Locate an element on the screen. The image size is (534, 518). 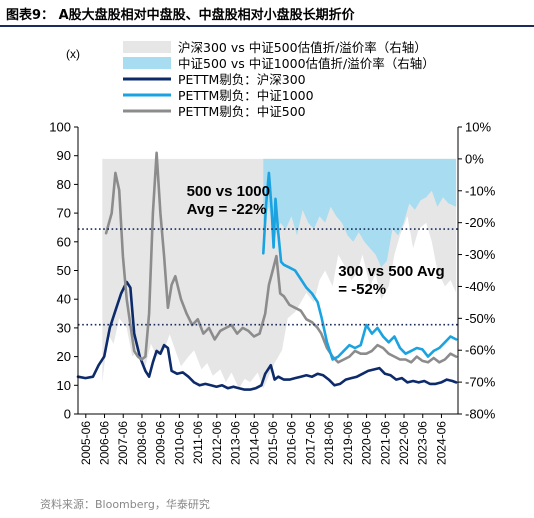
annotation-1-line-1: = -52% is located at coordinates (362, 289).